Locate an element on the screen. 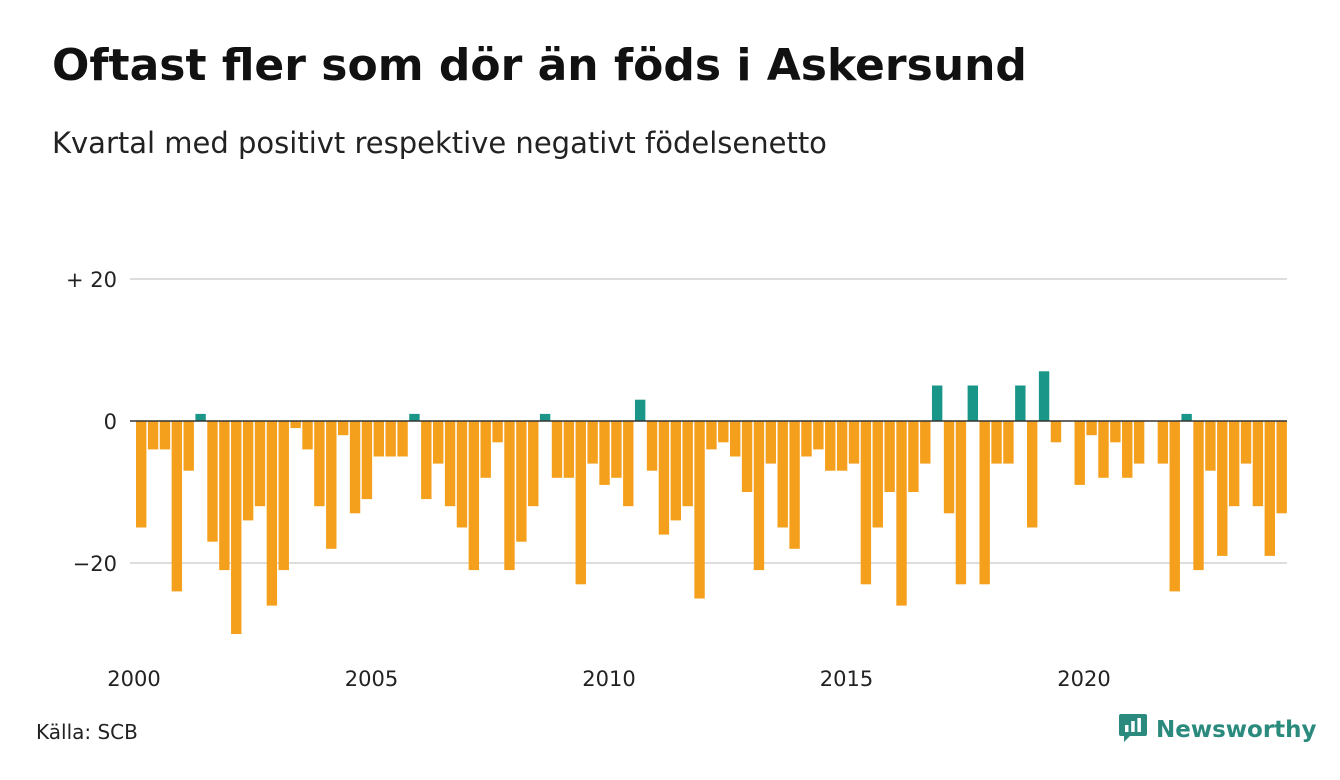 Image resolution: width=1340 pixels, height=780 pixels. y-tick-label: −20 is located at coordinates (95, 564).